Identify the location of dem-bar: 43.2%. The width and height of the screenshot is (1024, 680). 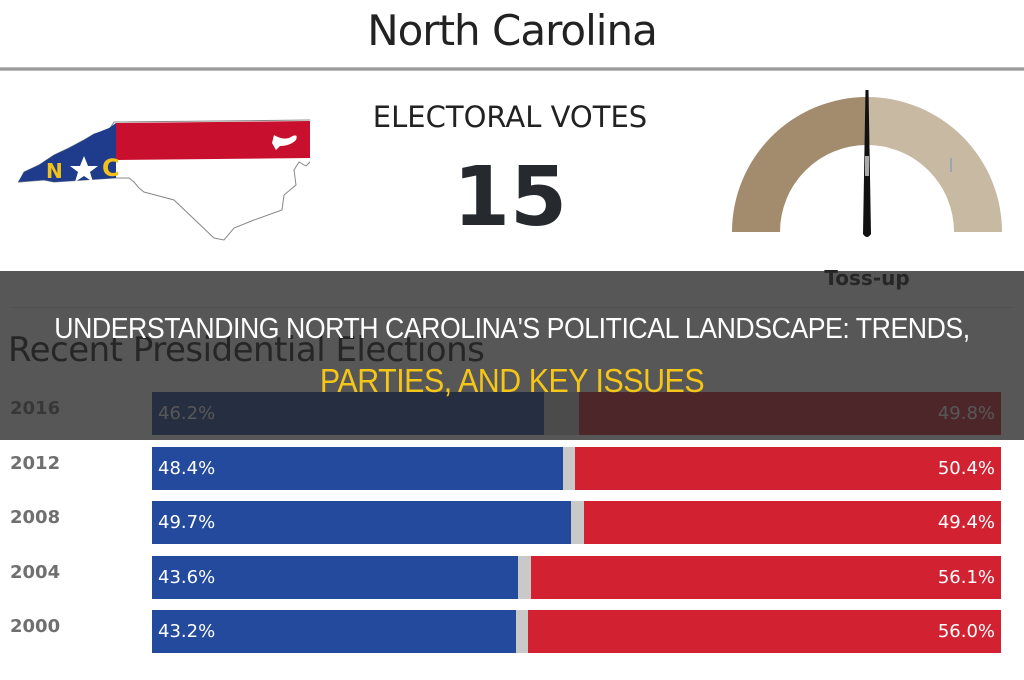
(334, 631).